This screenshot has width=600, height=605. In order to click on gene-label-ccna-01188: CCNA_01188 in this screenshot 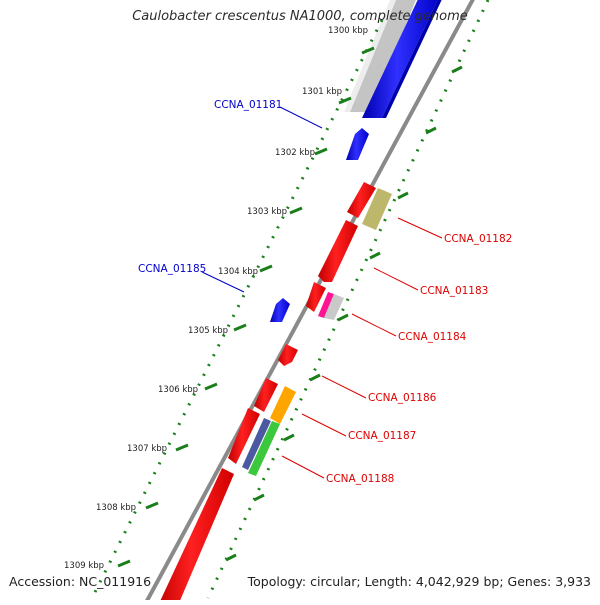, I will do `click(360, 479)`.